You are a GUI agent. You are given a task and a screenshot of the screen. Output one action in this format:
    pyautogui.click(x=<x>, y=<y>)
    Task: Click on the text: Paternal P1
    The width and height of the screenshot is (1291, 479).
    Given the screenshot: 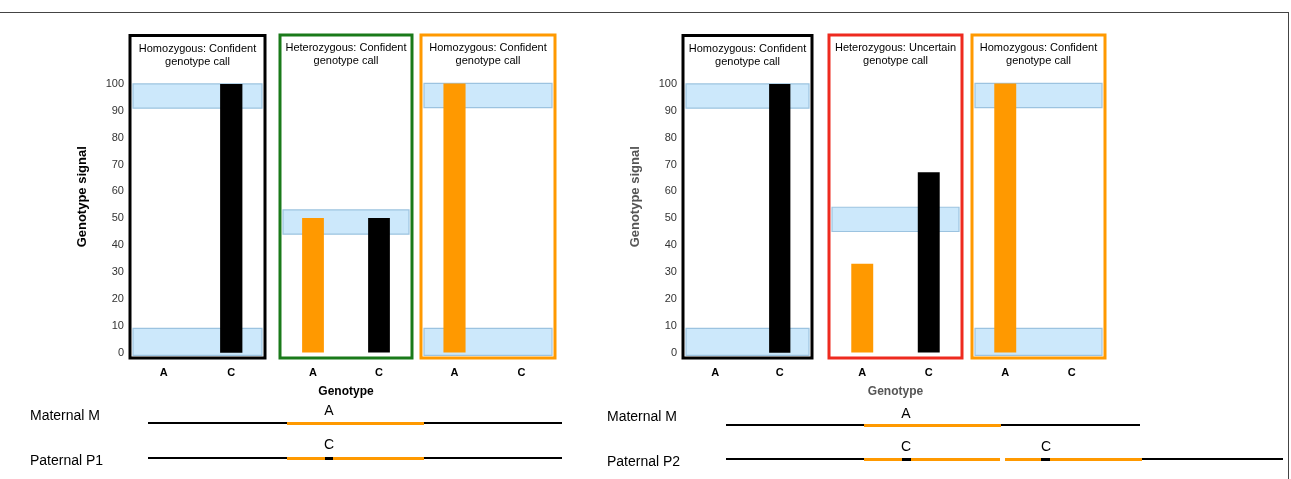 What is the action you would take?
    pyautogui.click(x=67, y=460)
    